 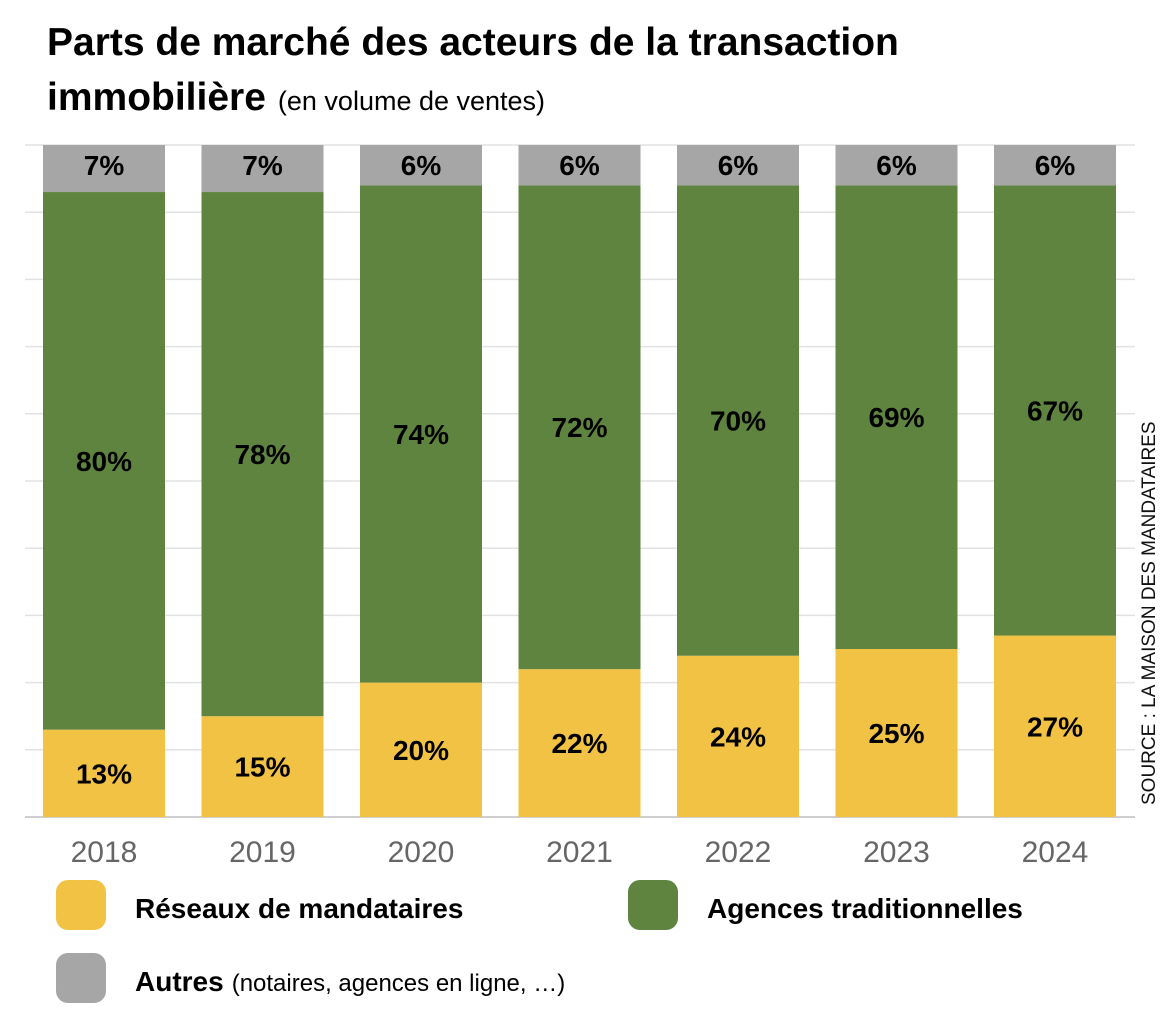 I want to click on x-tick-label: 2023, so click(x=896, y=852).